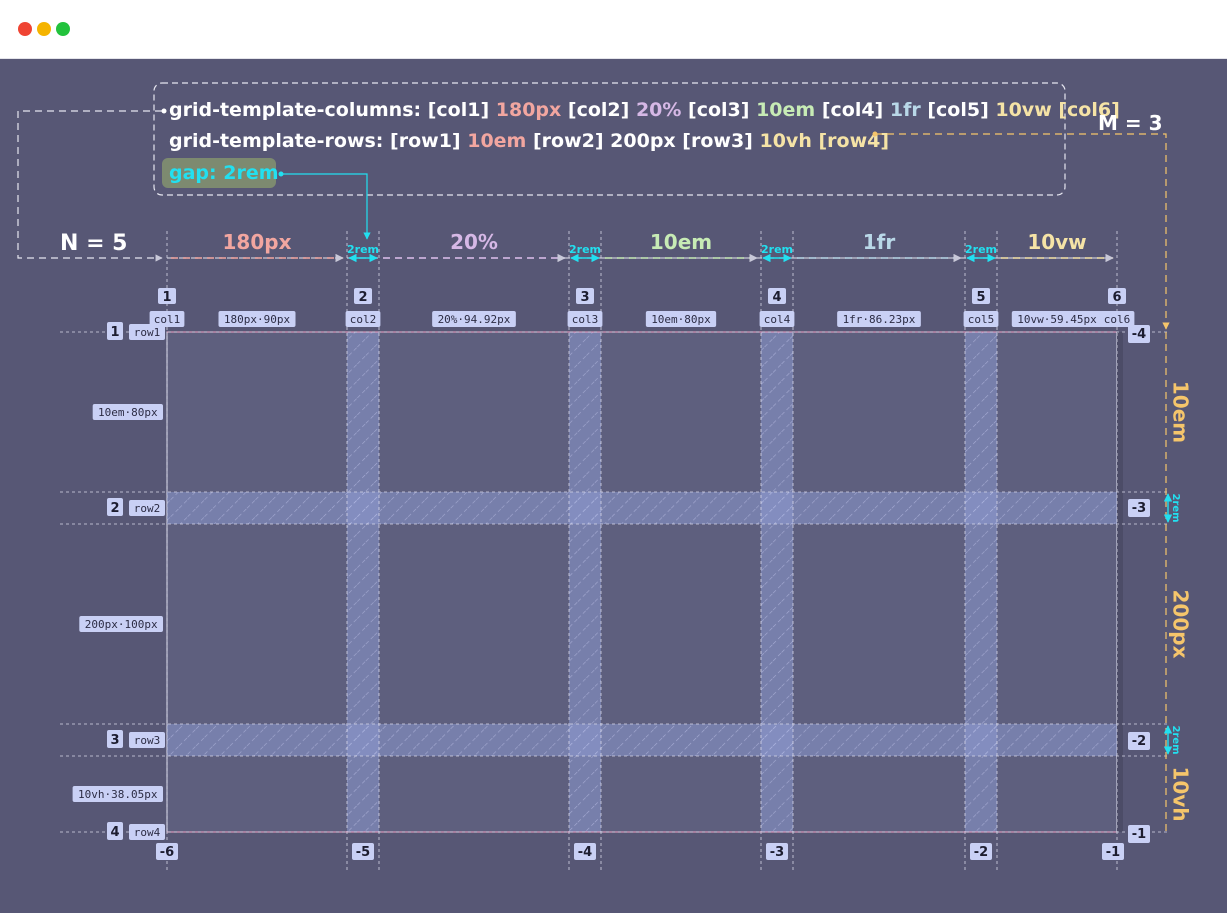  What do you see at coordinates (584, 297) in the screenshot?
I see `column-line-number: 3` at bounding box center [584, 297].